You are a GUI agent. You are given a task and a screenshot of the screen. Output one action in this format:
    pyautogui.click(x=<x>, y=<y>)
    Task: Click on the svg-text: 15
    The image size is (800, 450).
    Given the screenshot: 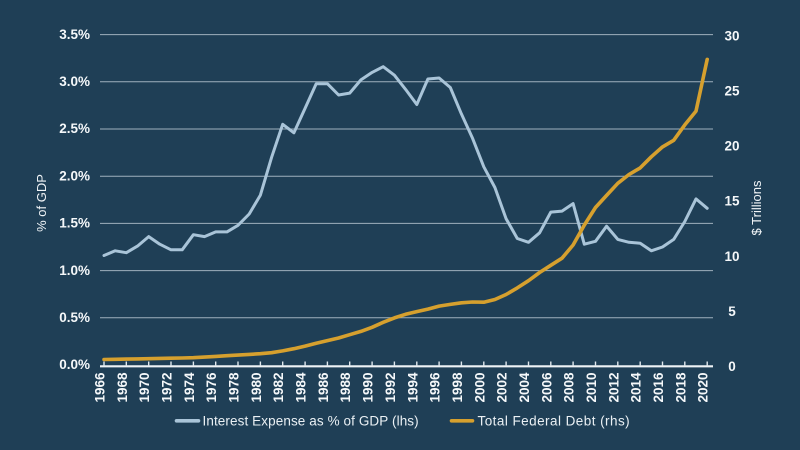 What is the action you would take?
    pyautogui.click(x=732, y=201)
    